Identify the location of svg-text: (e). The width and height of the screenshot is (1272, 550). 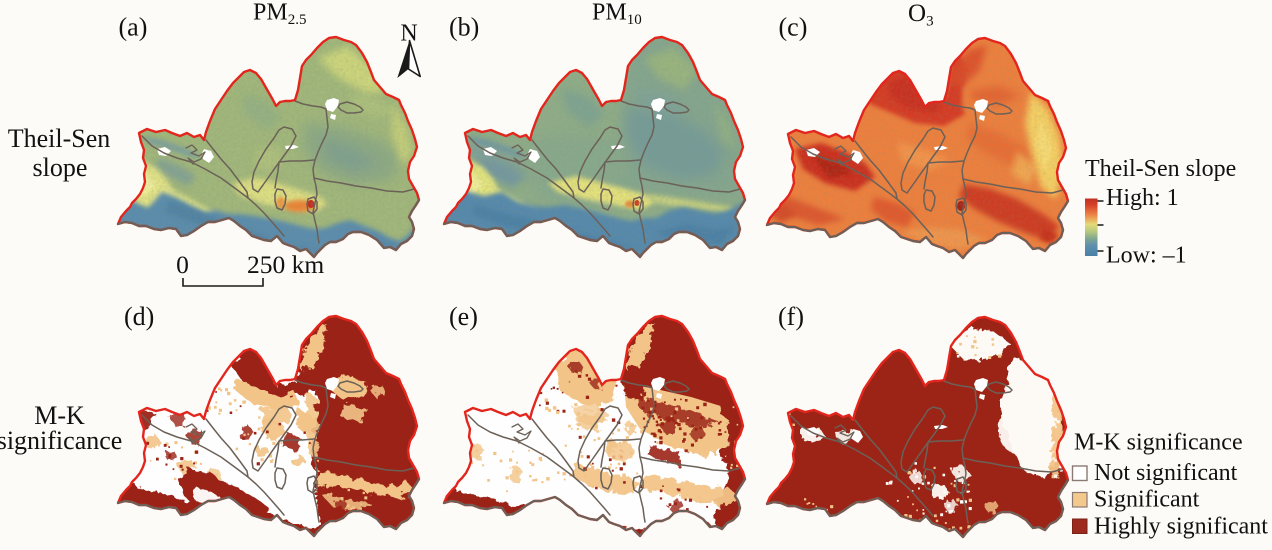
(463, 316).